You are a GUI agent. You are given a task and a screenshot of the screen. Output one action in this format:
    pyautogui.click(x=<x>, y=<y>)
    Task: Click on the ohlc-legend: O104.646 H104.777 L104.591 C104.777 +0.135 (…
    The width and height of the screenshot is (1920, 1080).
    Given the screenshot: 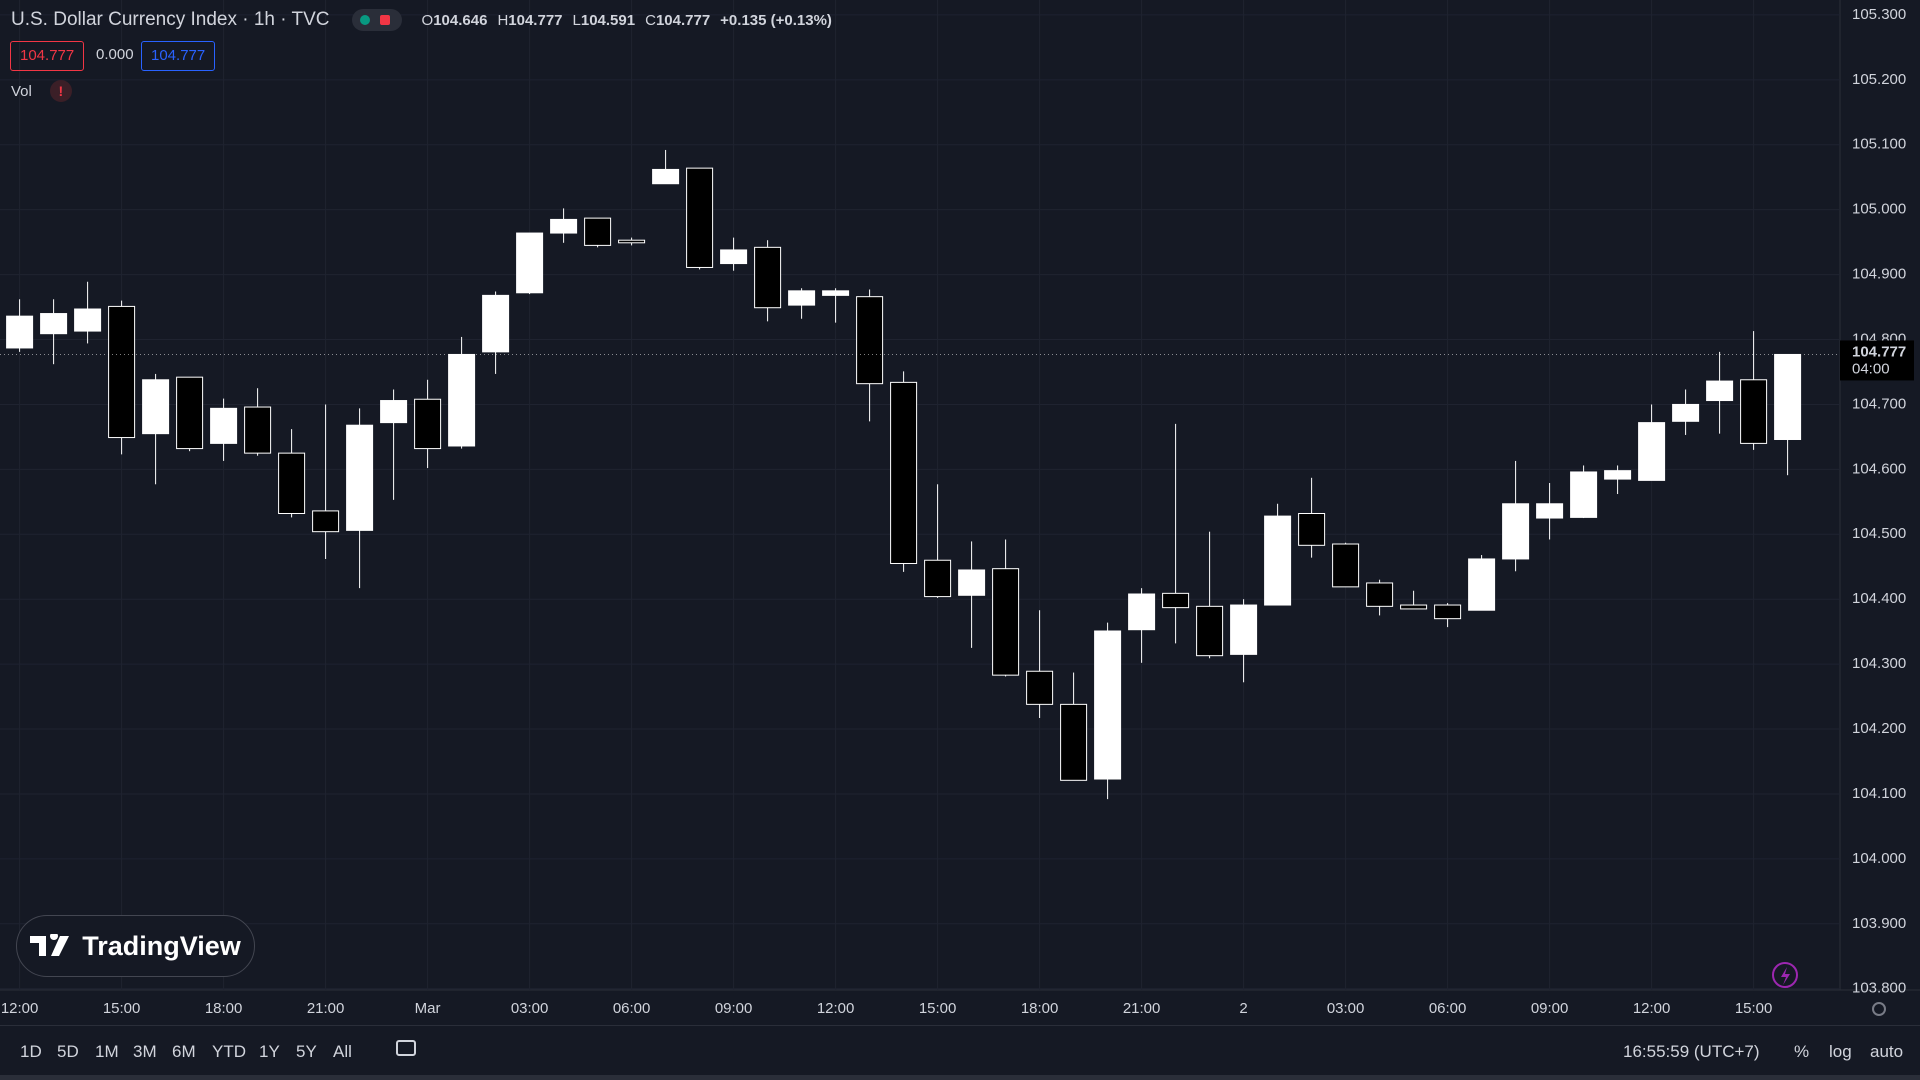 What is the action you would take?
    pyautogui.click(x=627, y=20)
    